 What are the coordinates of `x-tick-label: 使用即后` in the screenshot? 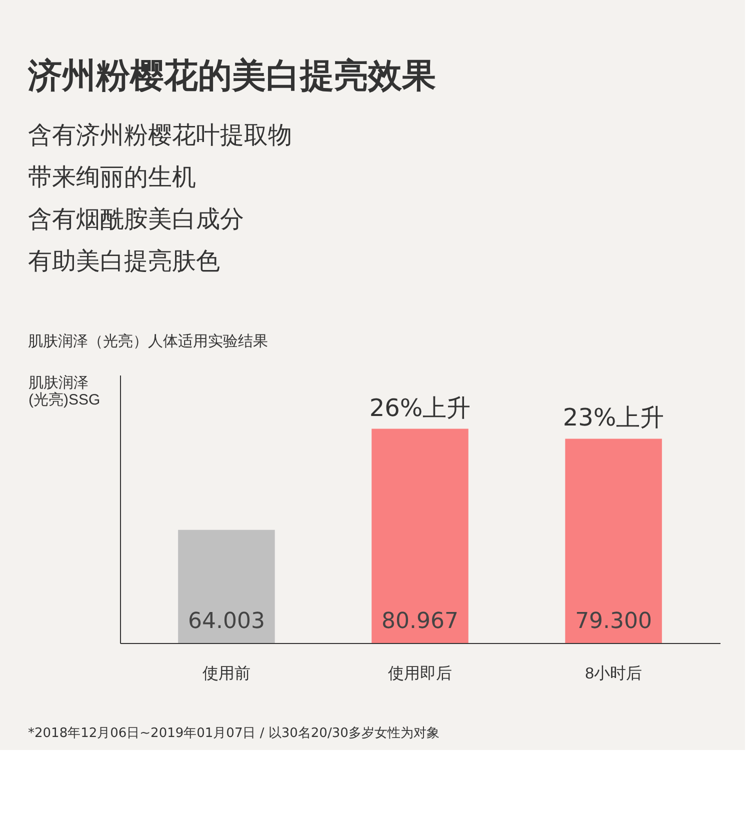 It's located at (420, 673).